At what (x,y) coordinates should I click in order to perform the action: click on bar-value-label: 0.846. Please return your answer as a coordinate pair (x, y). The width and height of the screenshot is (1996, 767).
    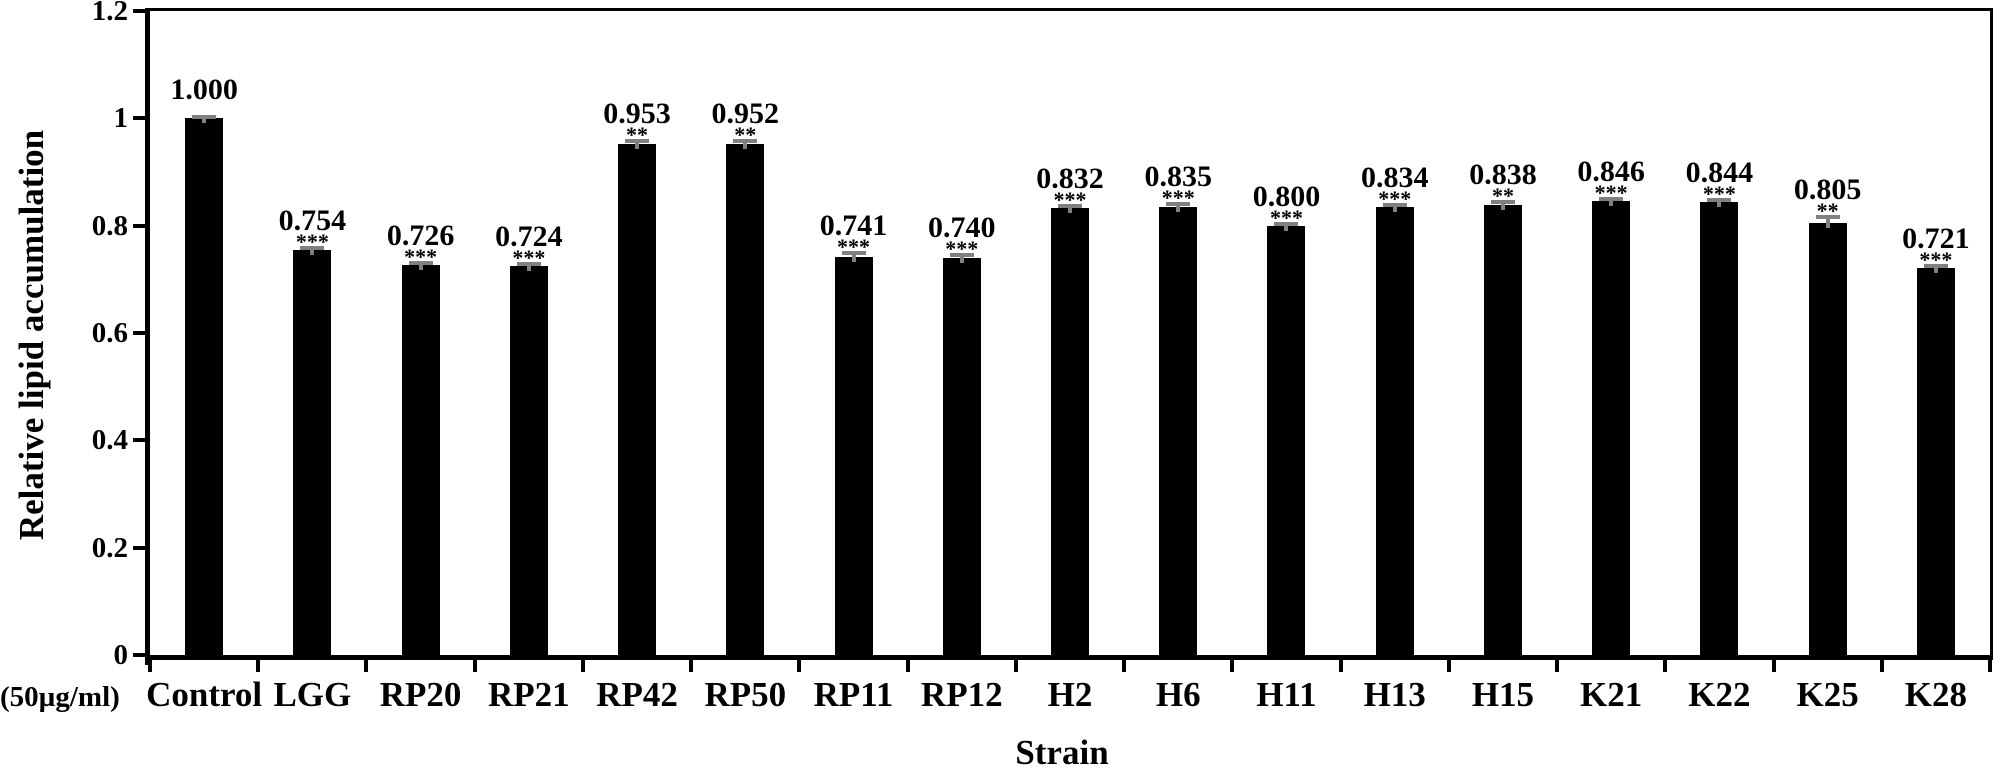
    Looking at the image, I should click on (1611, 172).